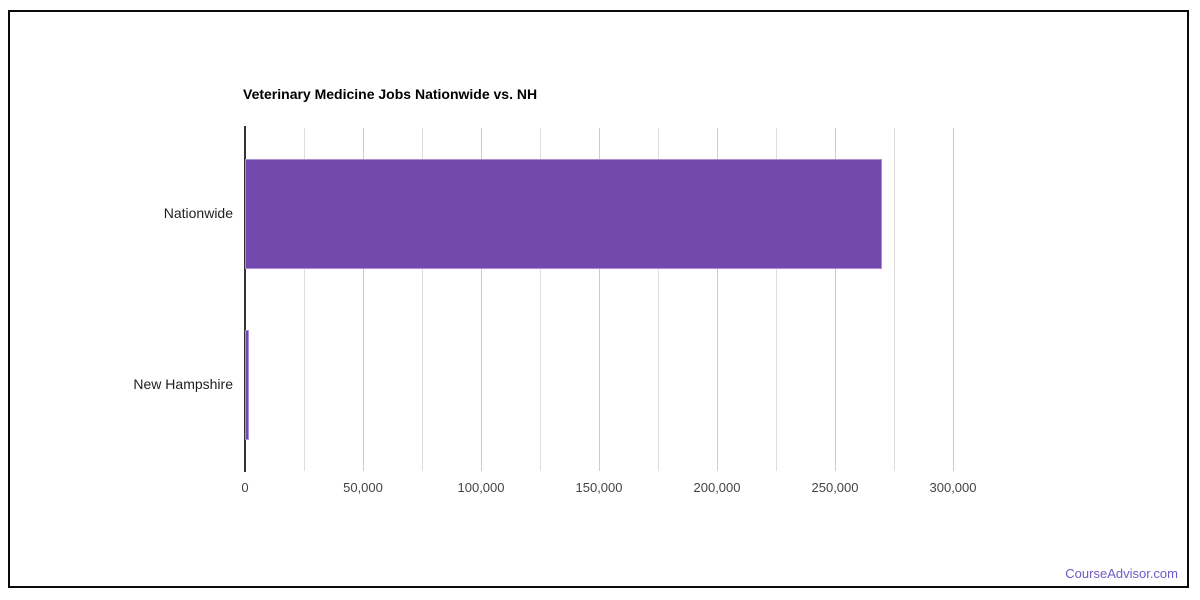  What do you see at coordinates (198, 213) in the screenshot?
I see `category-label-nationwide: Nationwide` at bounding box center [198, 213].